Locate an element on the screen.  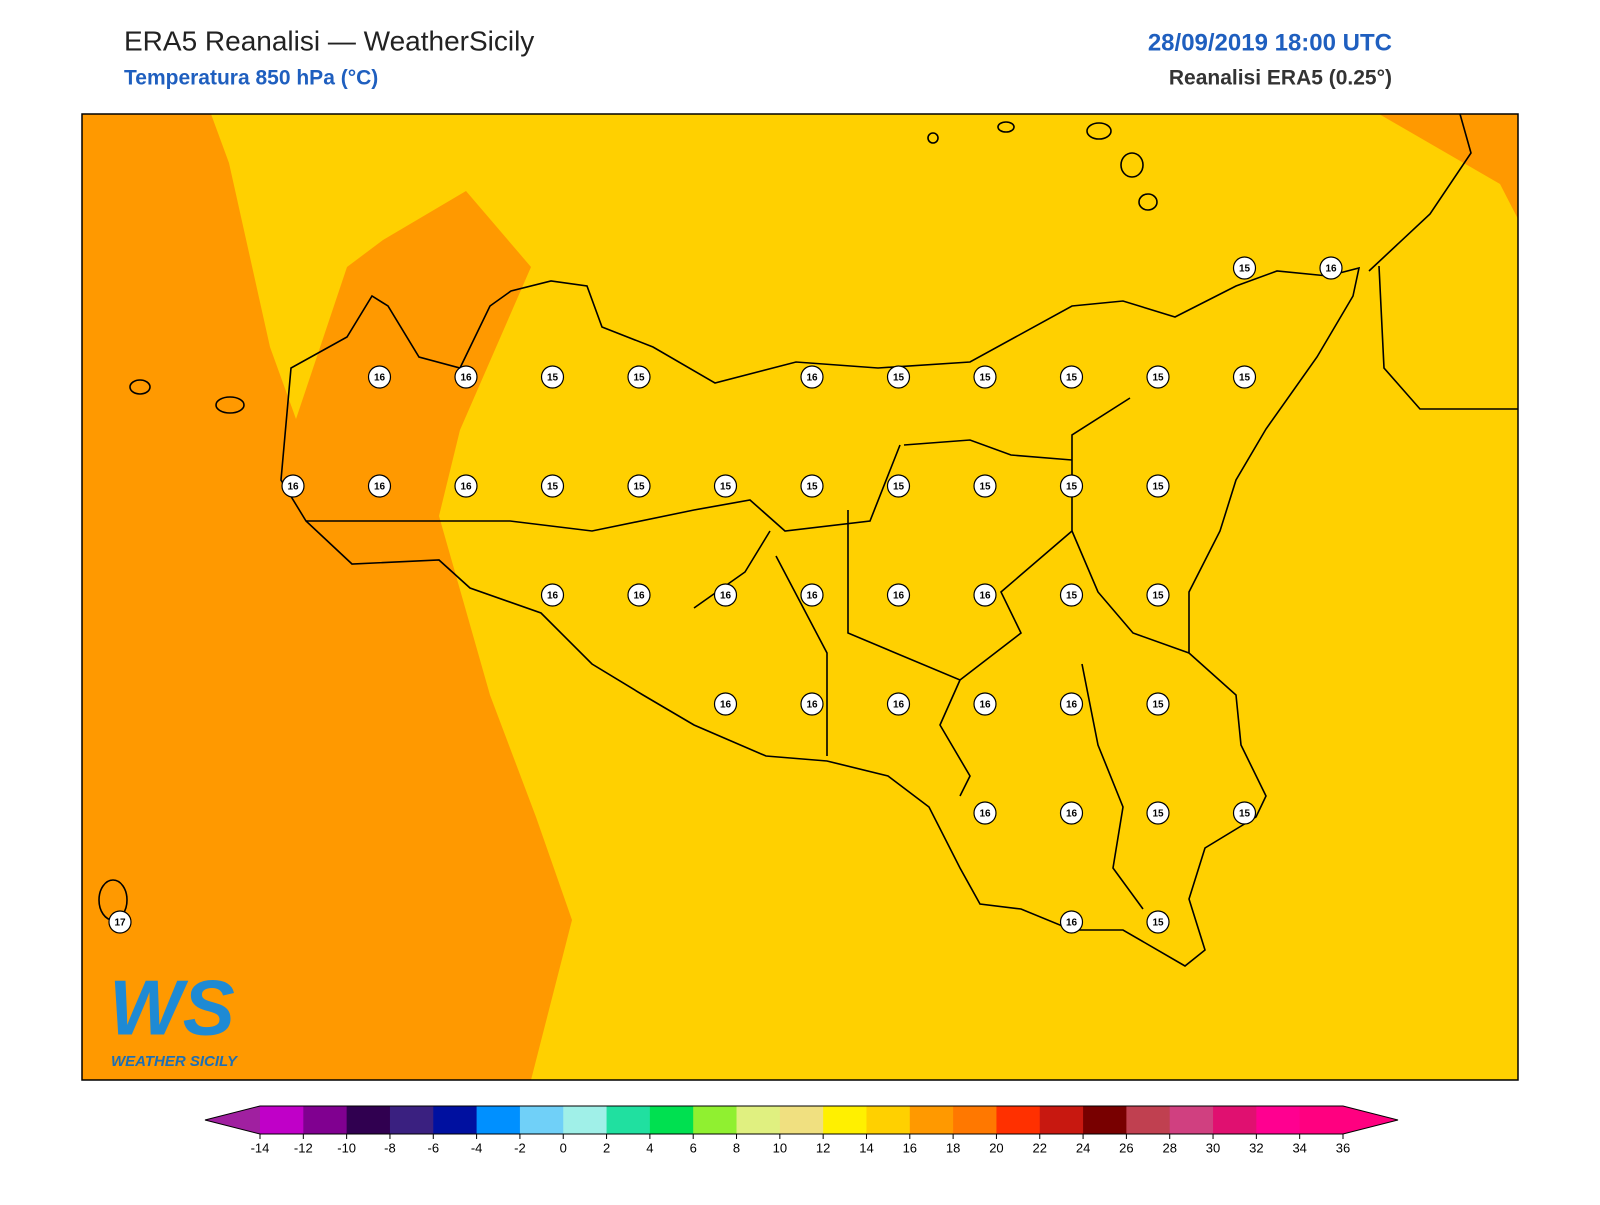
colorbar-tick-label: 34 is located at coordinates (1299, 1147).